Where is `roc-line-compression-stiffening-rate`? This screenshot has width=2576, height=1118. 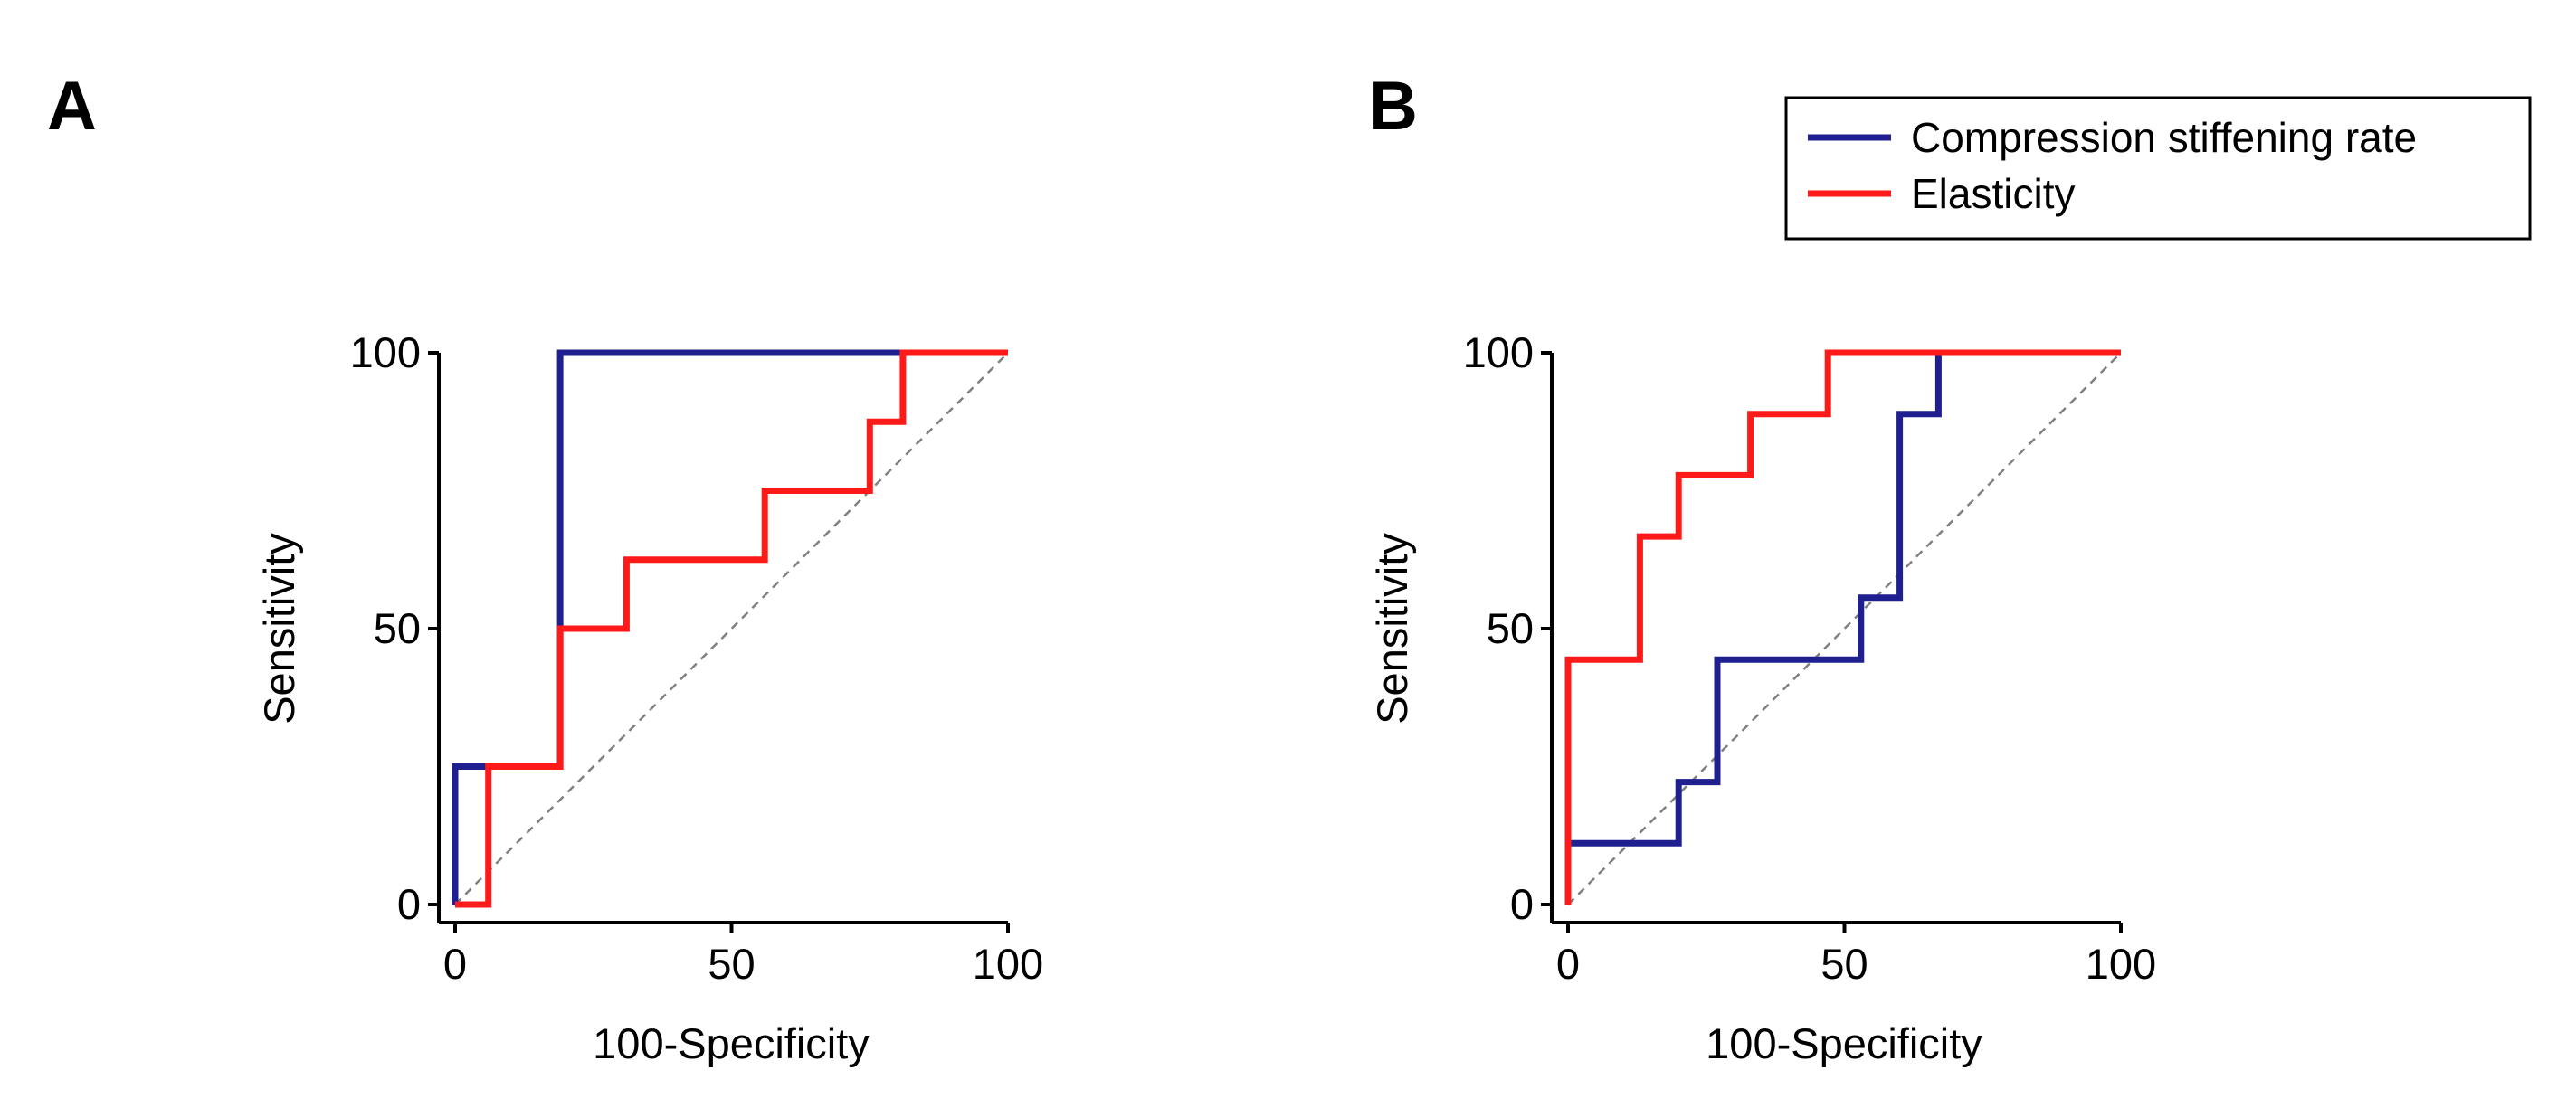 roc-line-compression-stiffening-rate is located at coordinates (1842, 627).